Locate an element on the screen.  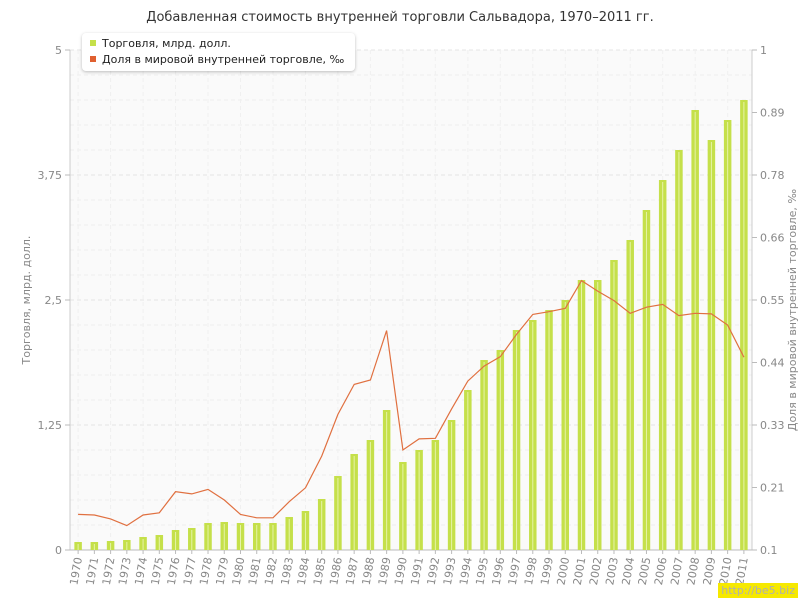
x-tick-label-1979: 1979 is located at coordinates (223, 571).